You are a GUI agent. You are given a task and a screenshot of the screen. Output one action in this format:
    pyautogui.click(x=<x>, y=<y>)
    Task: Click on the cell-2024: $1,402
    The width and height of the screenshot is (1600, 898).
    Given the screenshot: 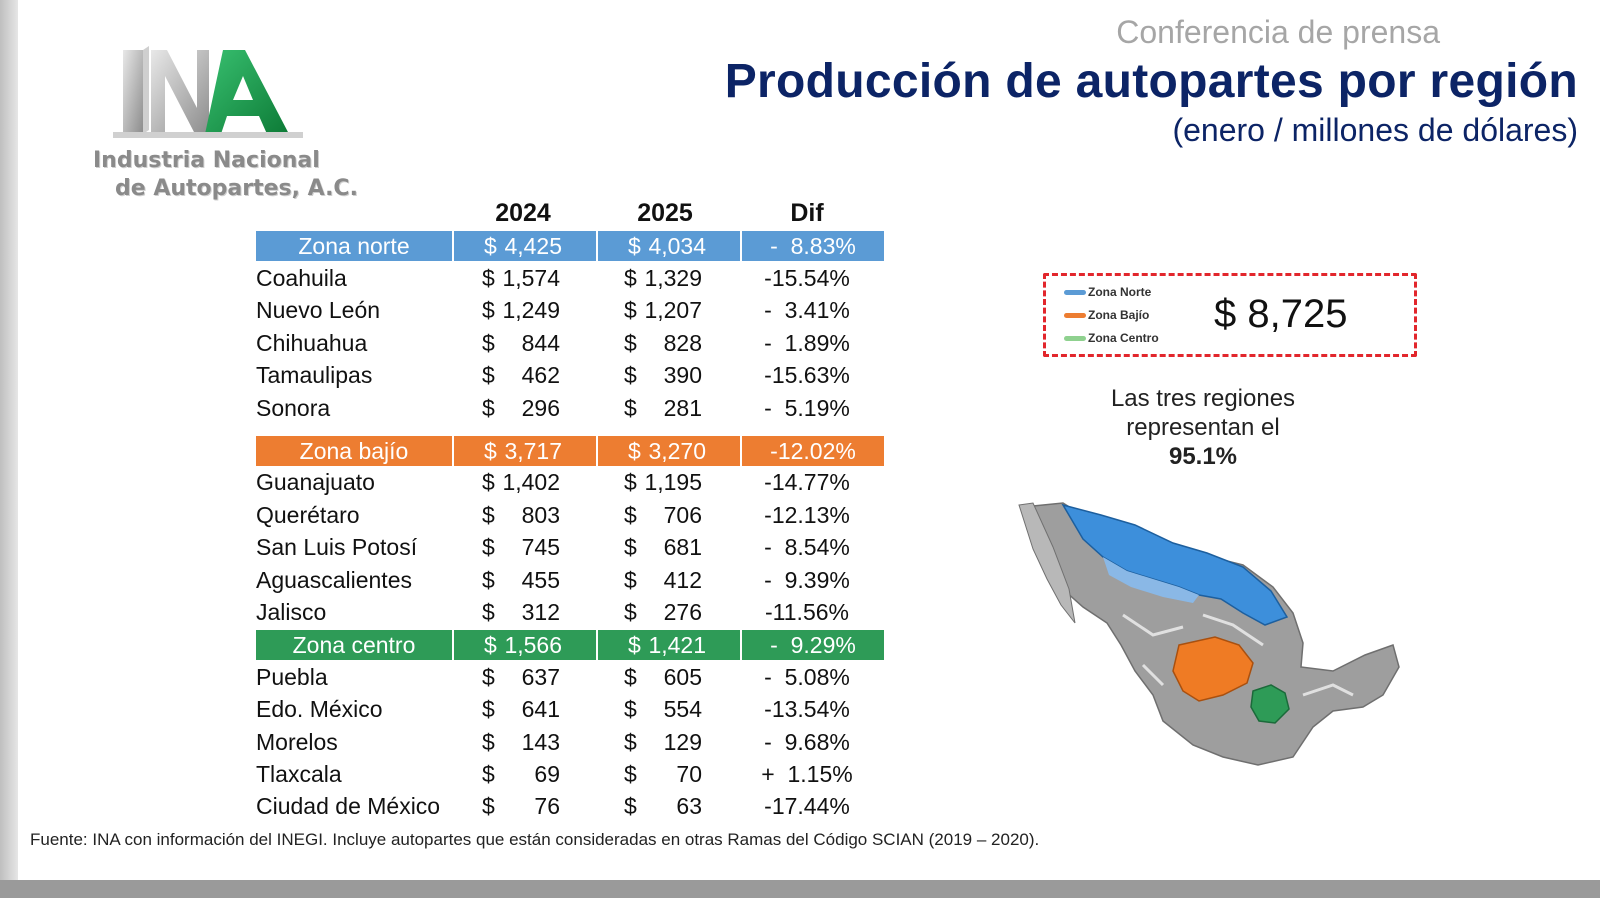 What is the action you would take?
    pyautogui.click(x=523, y=483)
    